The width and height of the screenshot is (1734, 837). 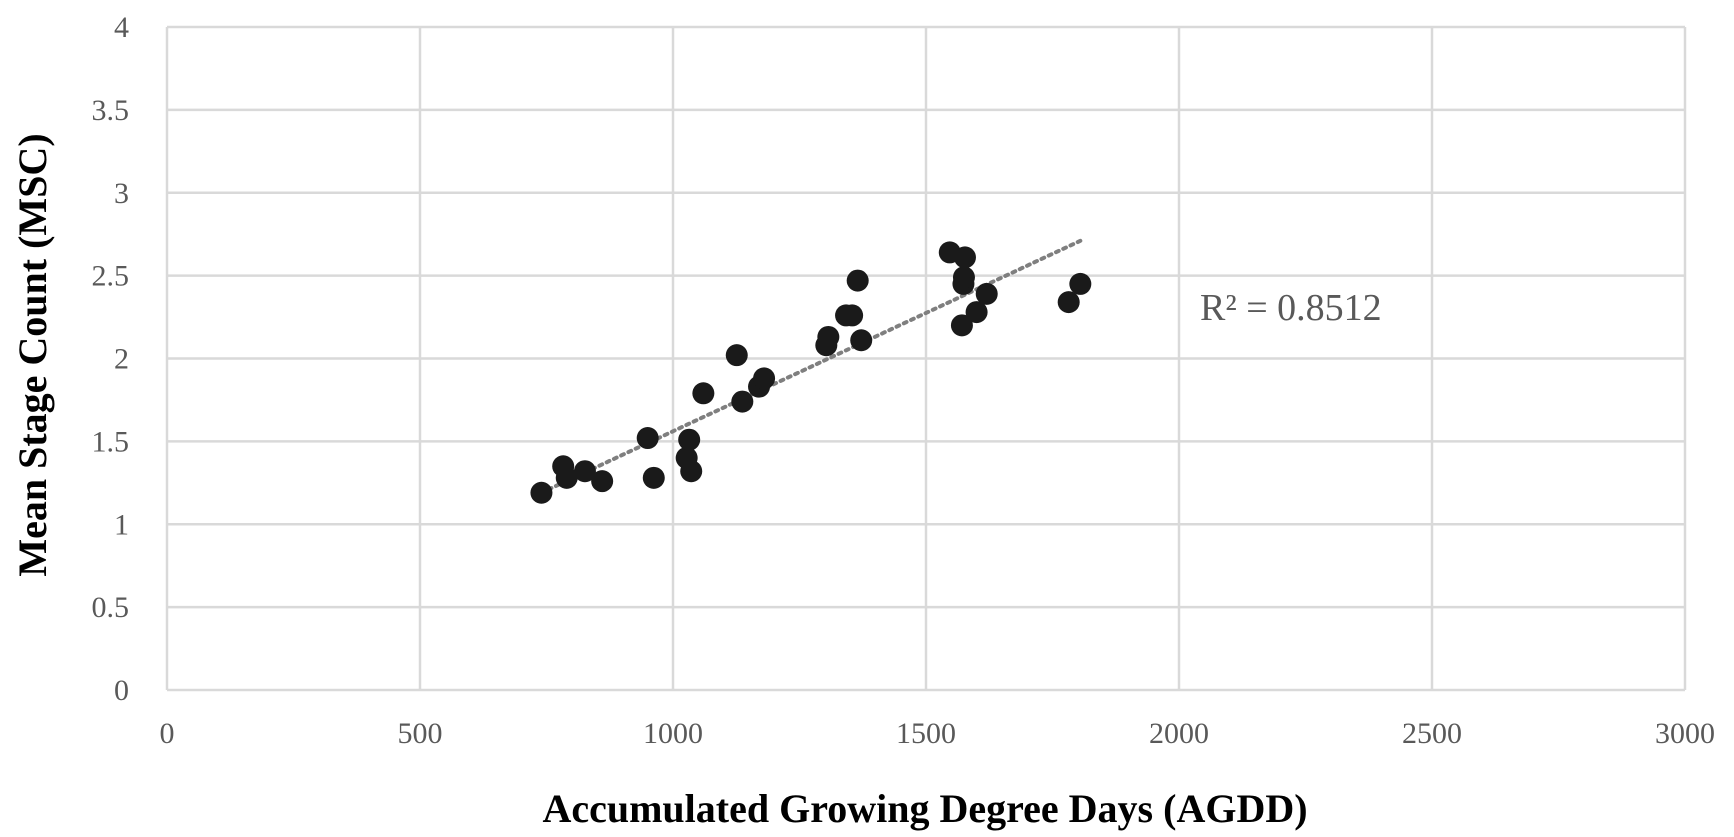 I want to click on y-tick-label: 0, so click(x=121, y=690).